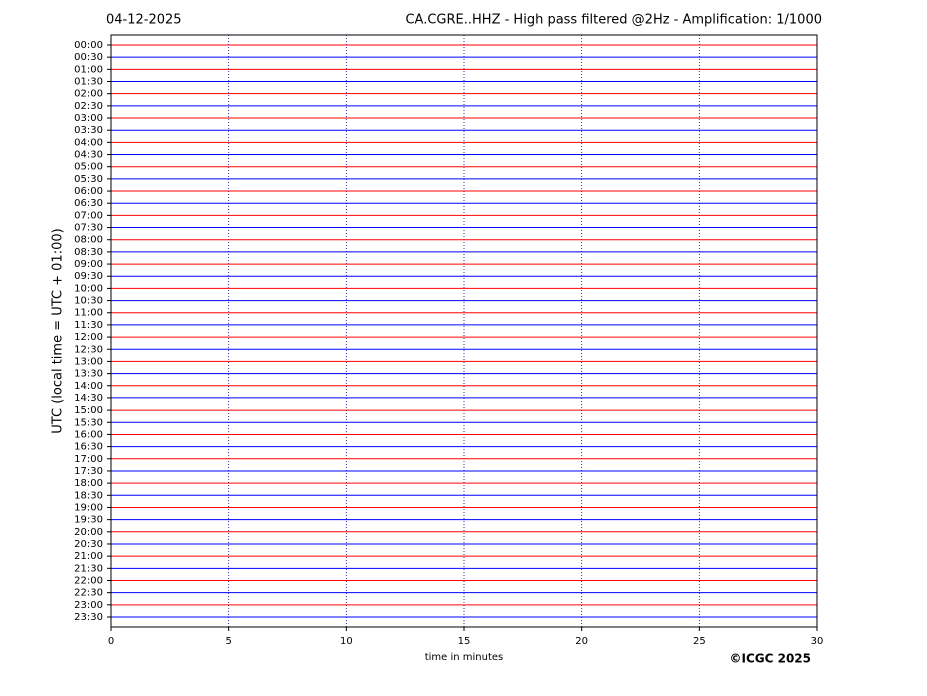 This screenshot has height=696, width=927. I want to click on y-tick-label: 05:00, so click(88, 167).